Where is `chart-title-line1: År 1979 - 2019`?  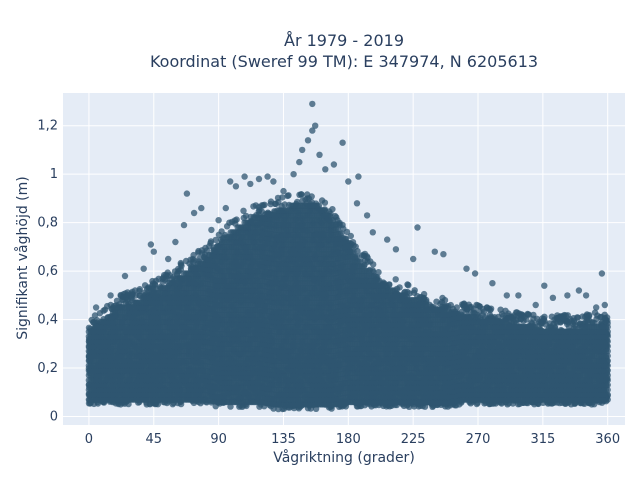 chart-title-line1: År 1979 - 2019 is located at coordinates (344, 40).